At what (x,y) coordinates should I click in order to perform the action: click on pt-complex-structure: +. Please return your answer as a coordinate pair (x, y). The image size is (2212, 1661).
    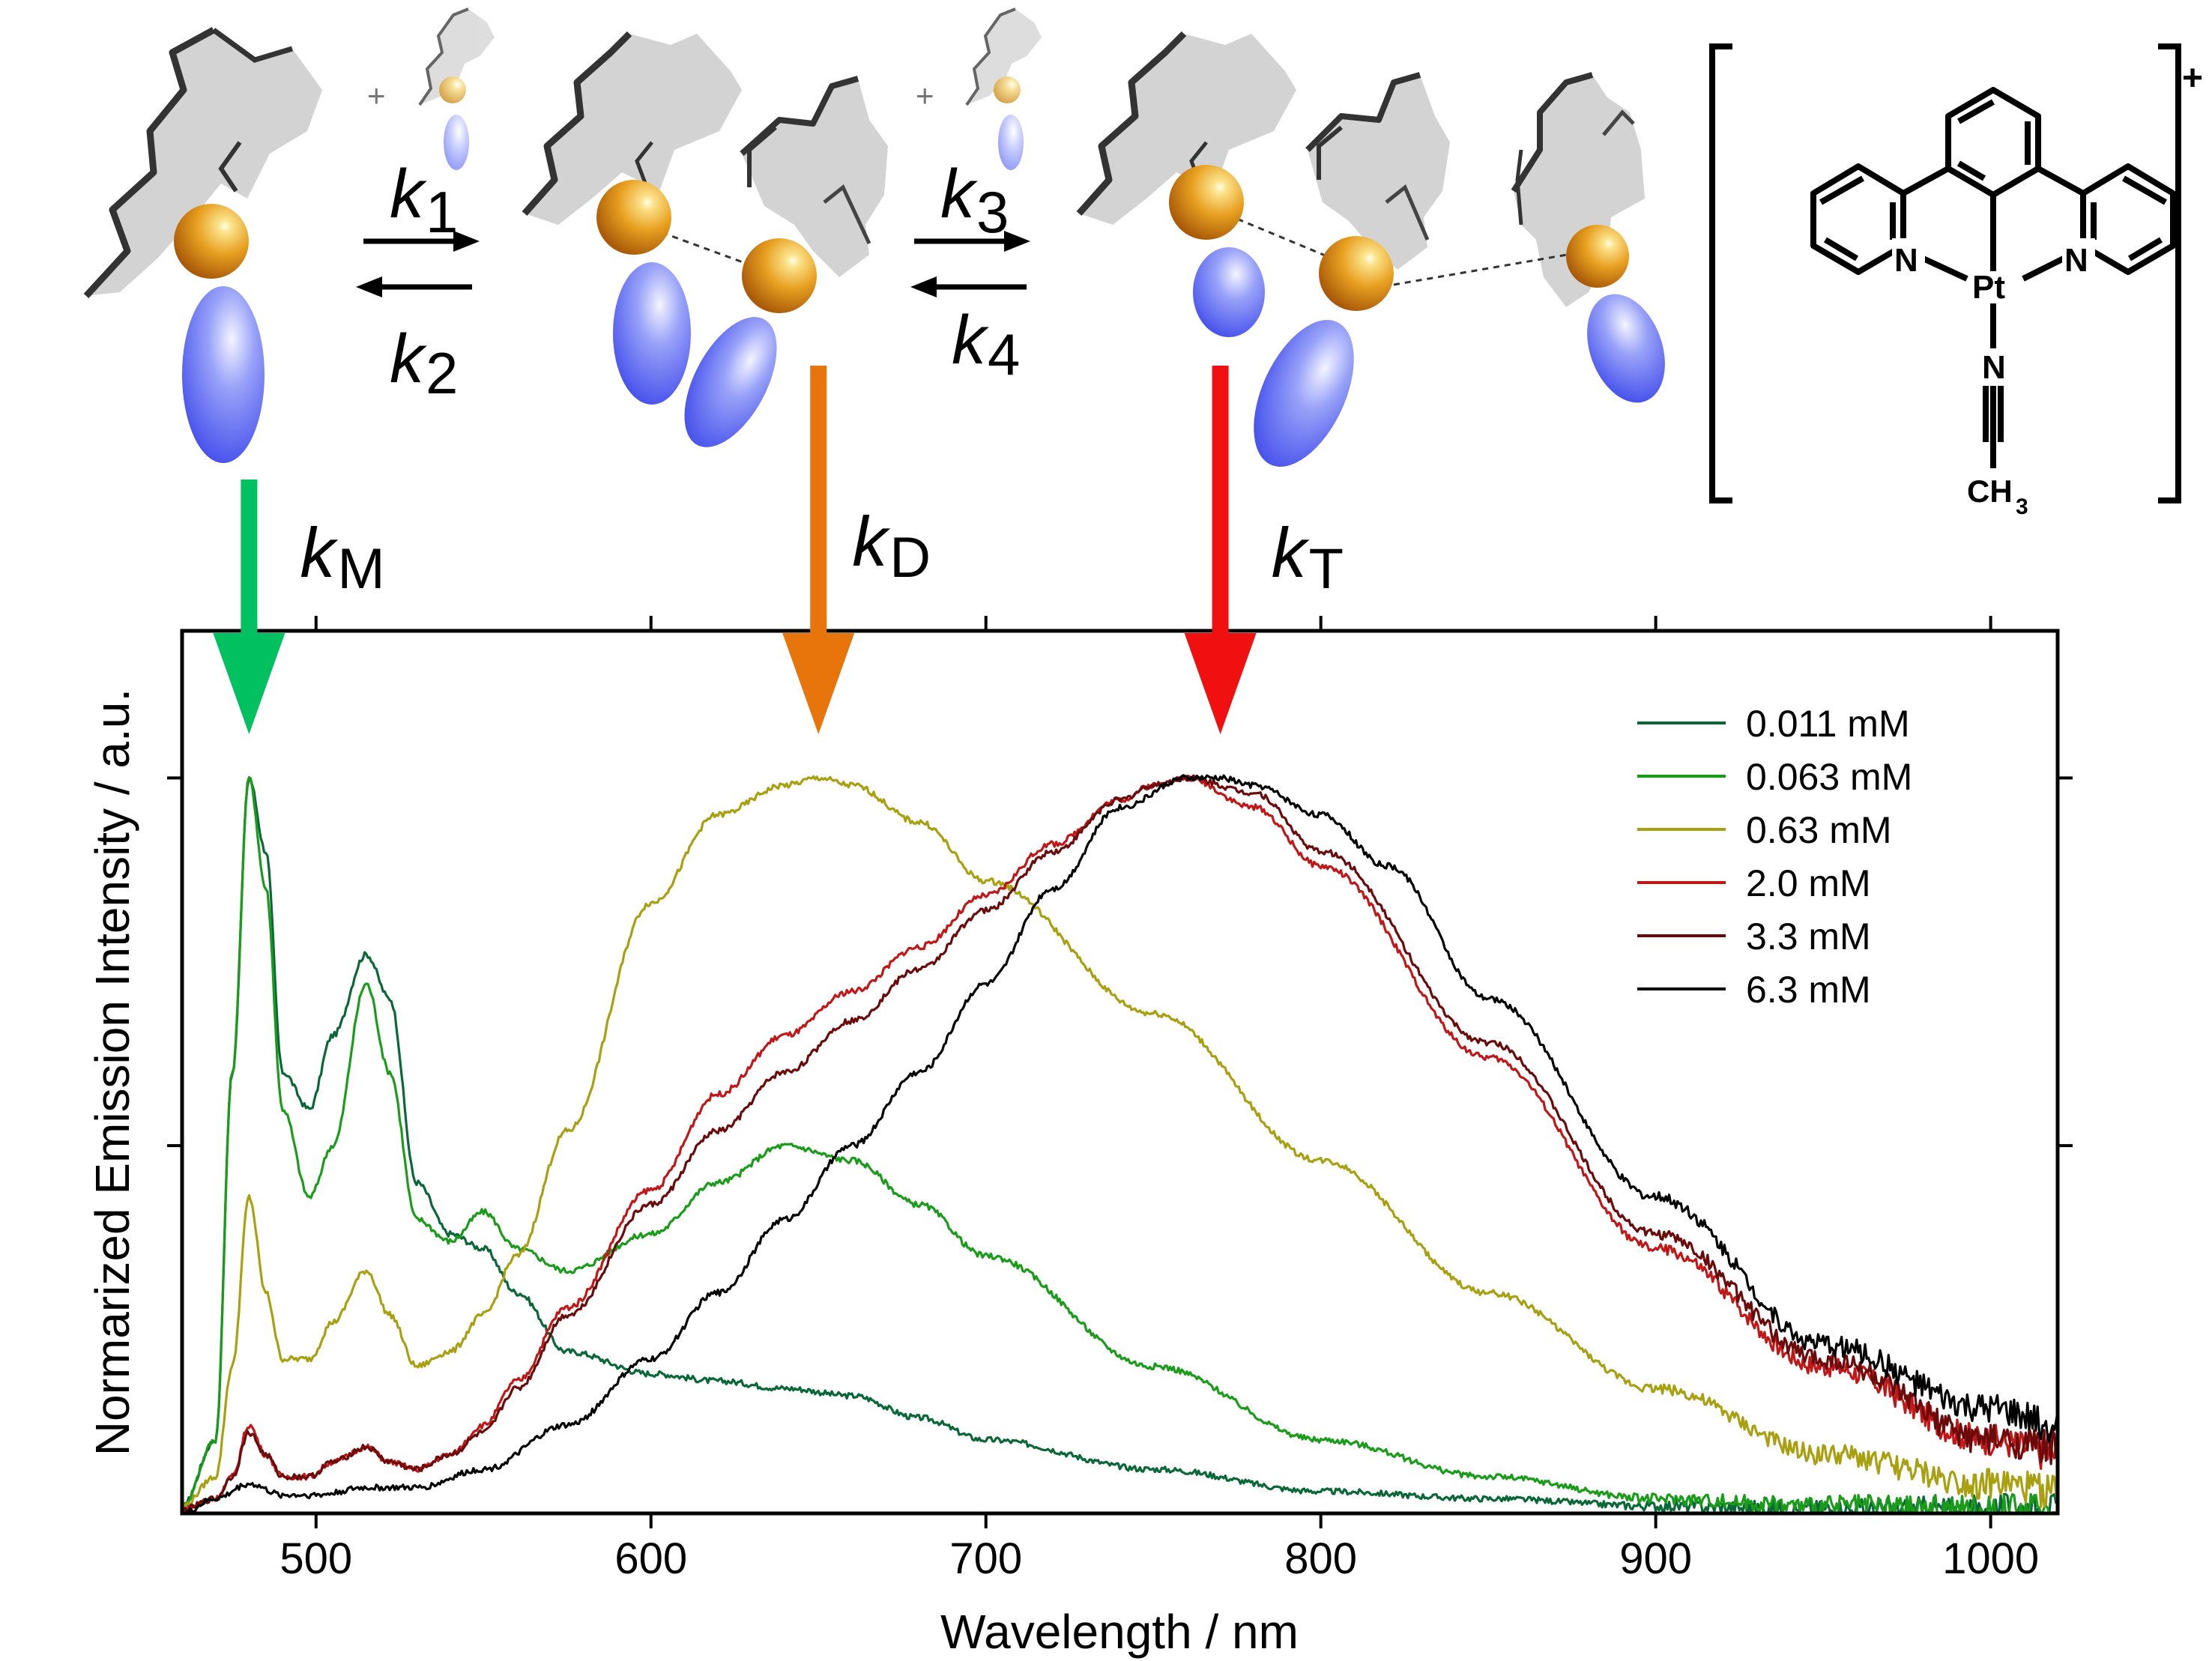
    Looking at the image, I should click on (1956, 281).